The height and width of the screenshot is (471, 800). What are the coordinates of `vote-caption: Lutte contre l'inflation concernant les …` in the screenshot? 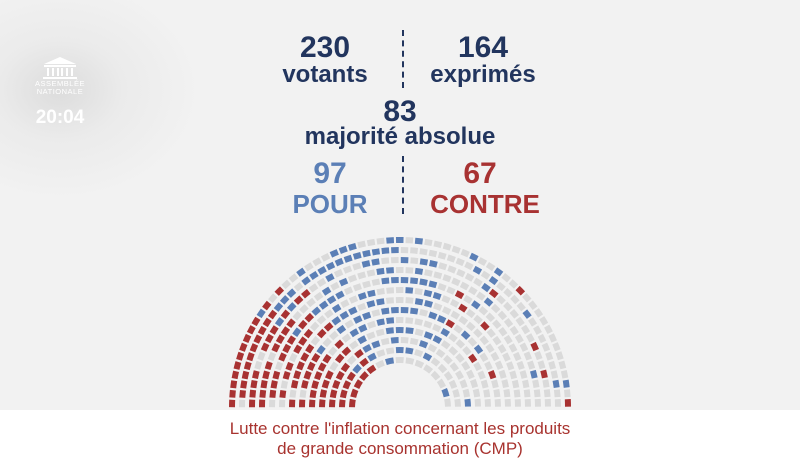 It's located at (400, 440).